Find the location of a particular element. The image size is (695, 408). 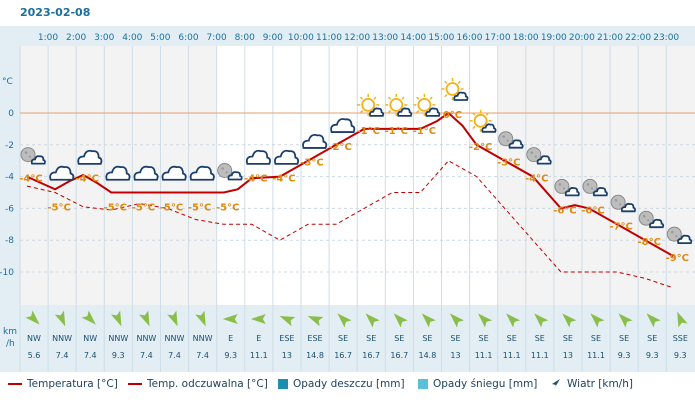

left-axis-panel is located at coordinates (10, 199).